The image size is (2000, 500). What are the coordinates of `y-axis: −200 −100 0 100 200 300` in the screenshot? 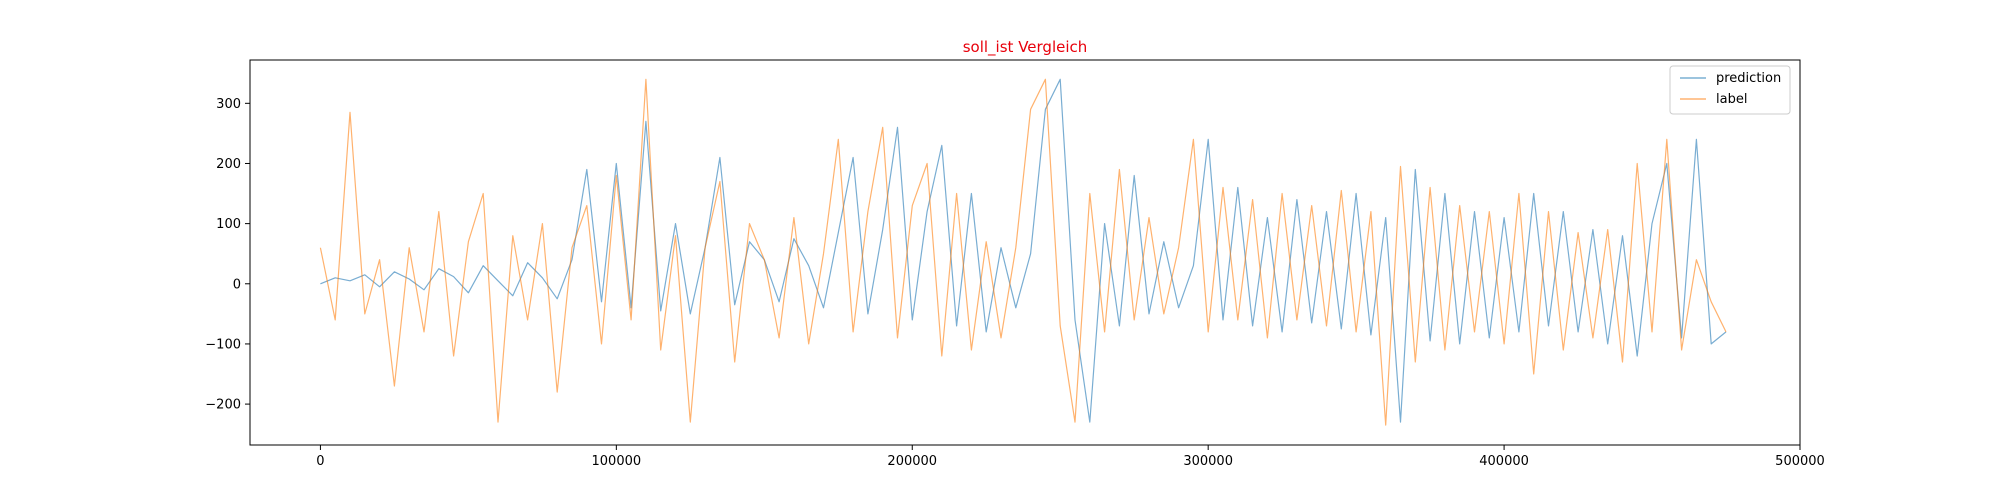 It's located at (227, 255).